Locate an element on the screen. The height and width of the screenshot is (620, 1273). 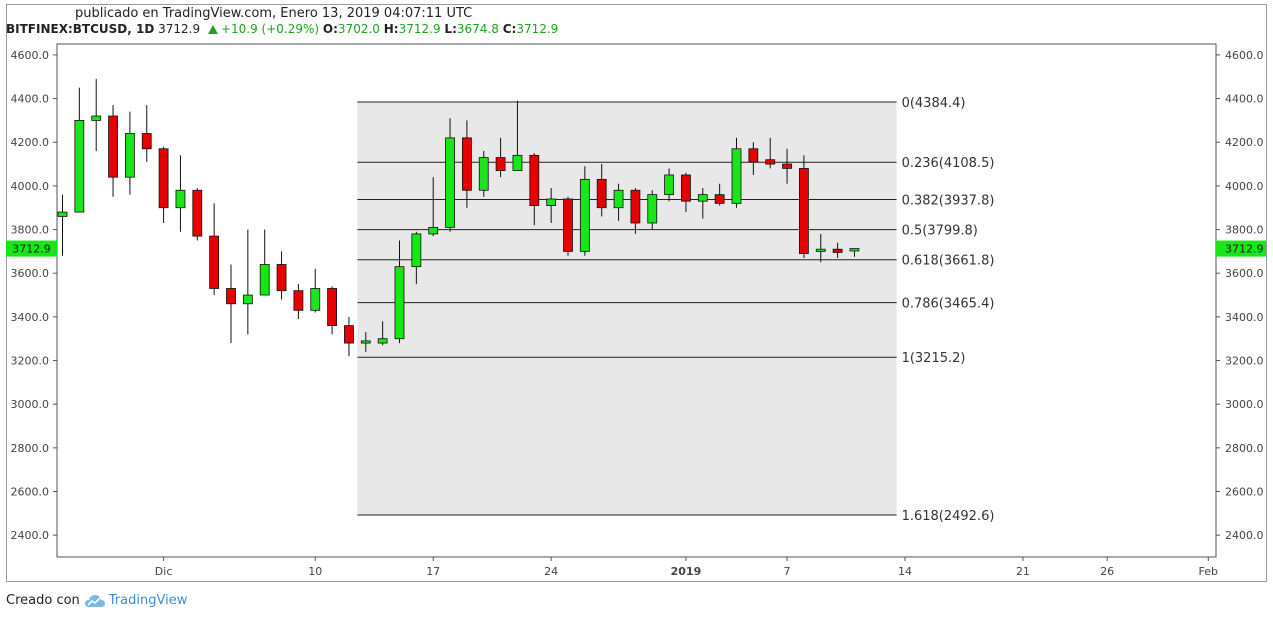
y-tick-label-right: 4000.0 is located at coordinates (1244, 186).